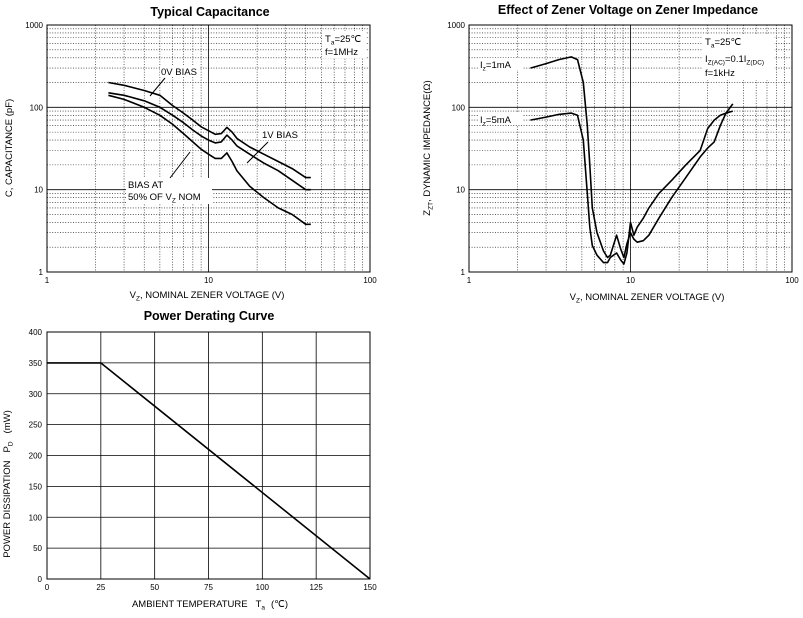  What do you see at coordinates (8, 484) in the screenshot?
I see `derating-y-label: POWER DISSIPATIONPD(mW)` at bounding box center [8, 484].